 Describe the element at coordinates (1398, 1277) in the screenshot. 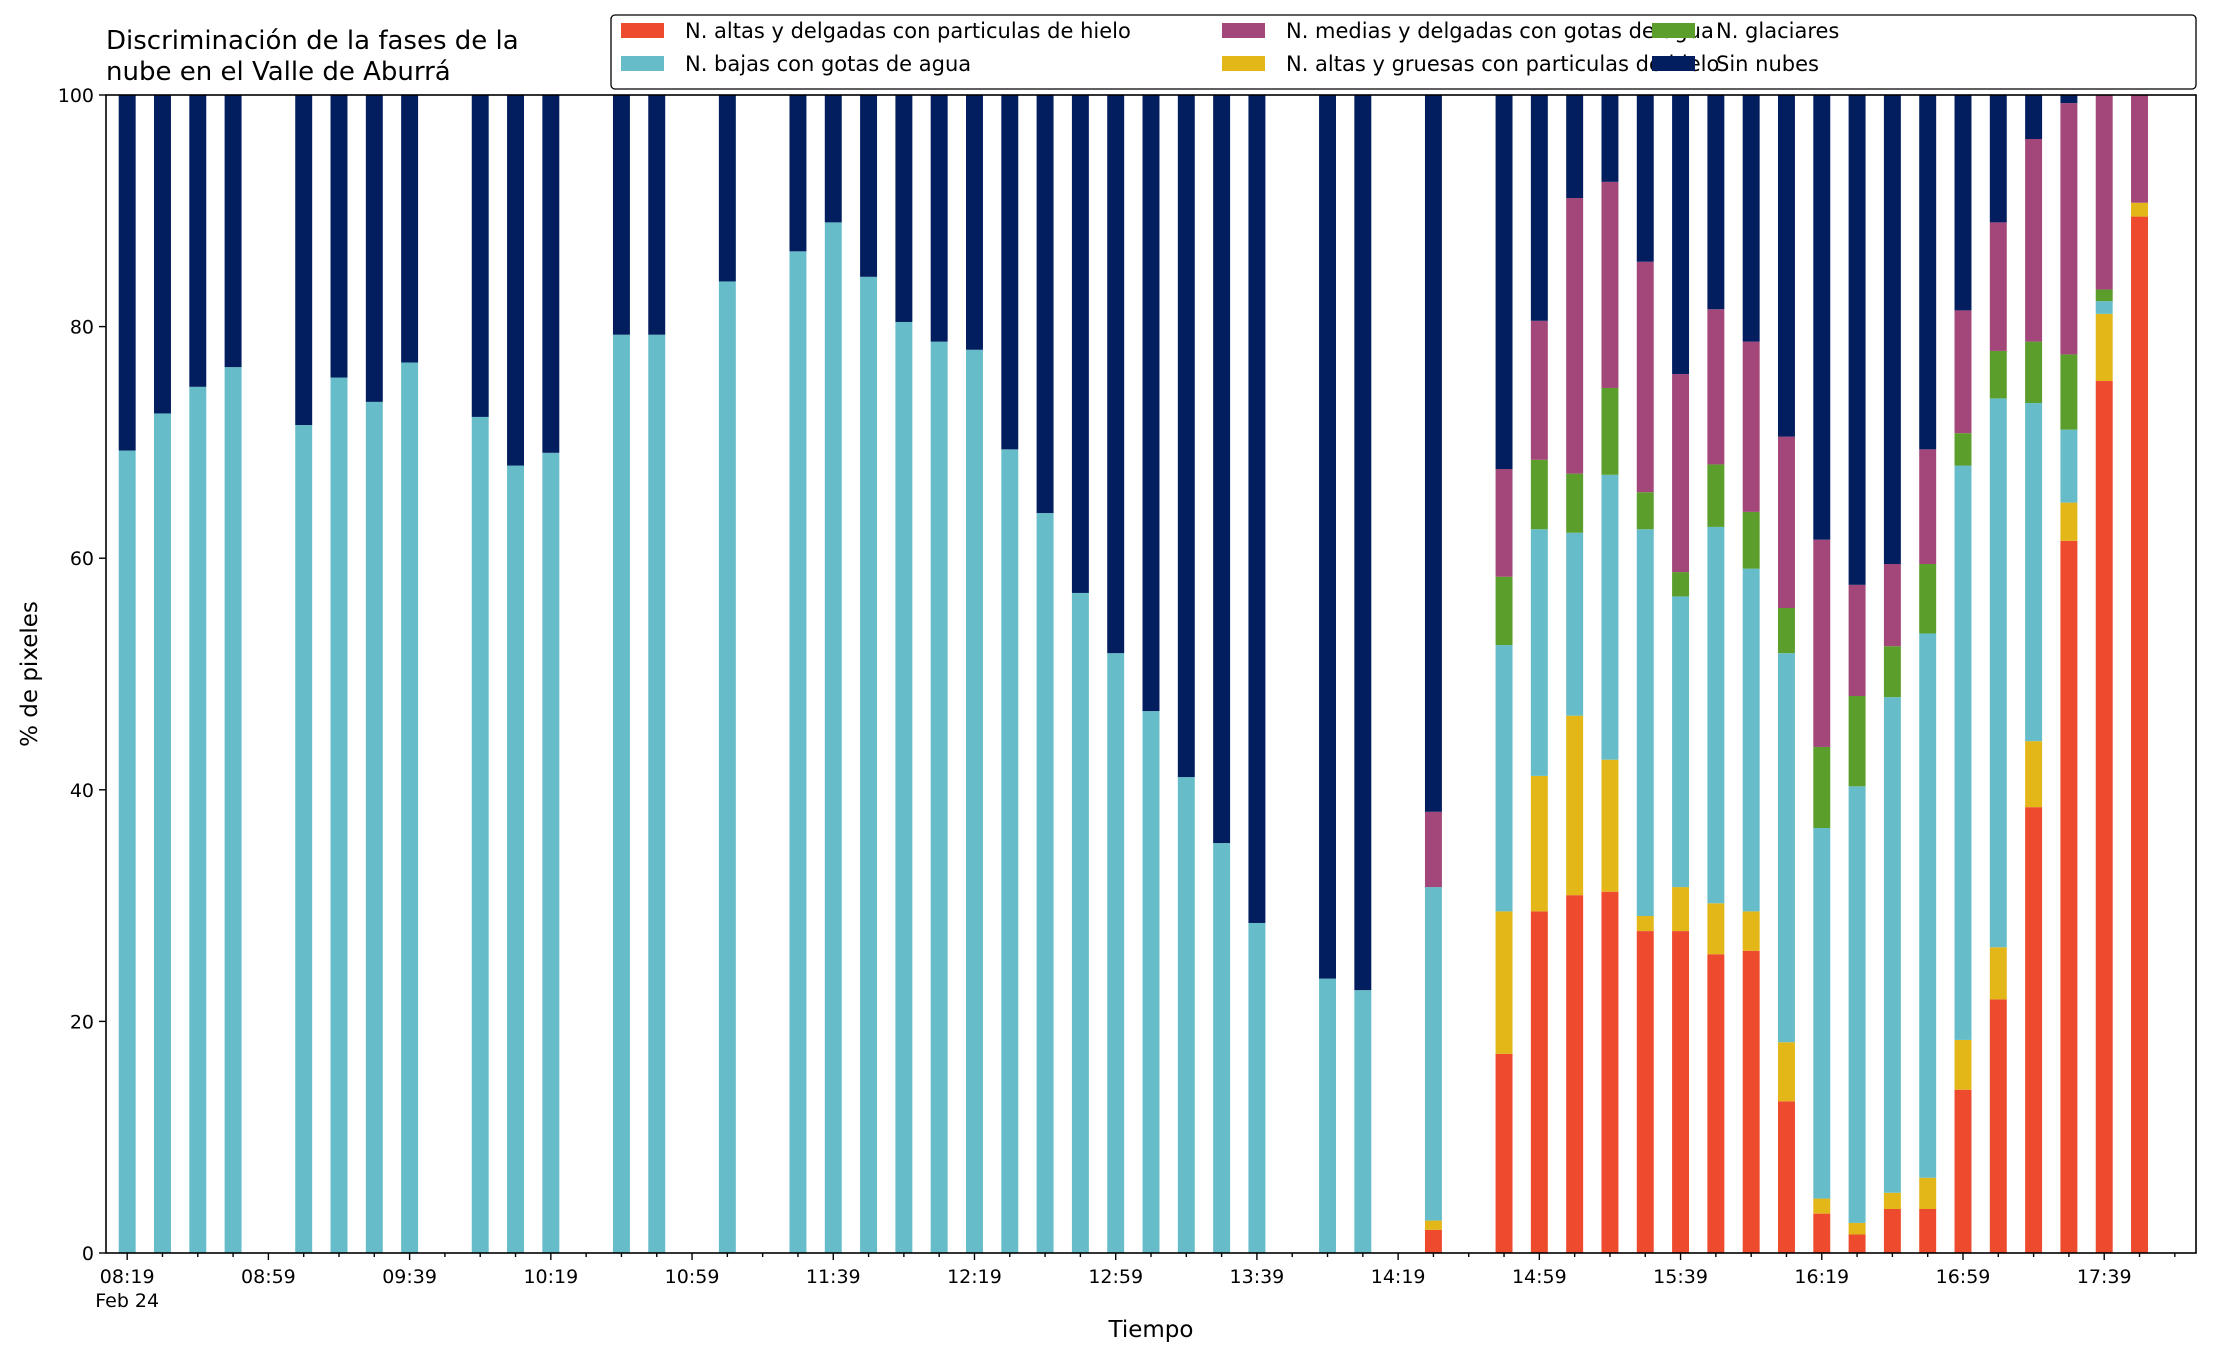

I see `x-tick-label: 14:19` at that location.